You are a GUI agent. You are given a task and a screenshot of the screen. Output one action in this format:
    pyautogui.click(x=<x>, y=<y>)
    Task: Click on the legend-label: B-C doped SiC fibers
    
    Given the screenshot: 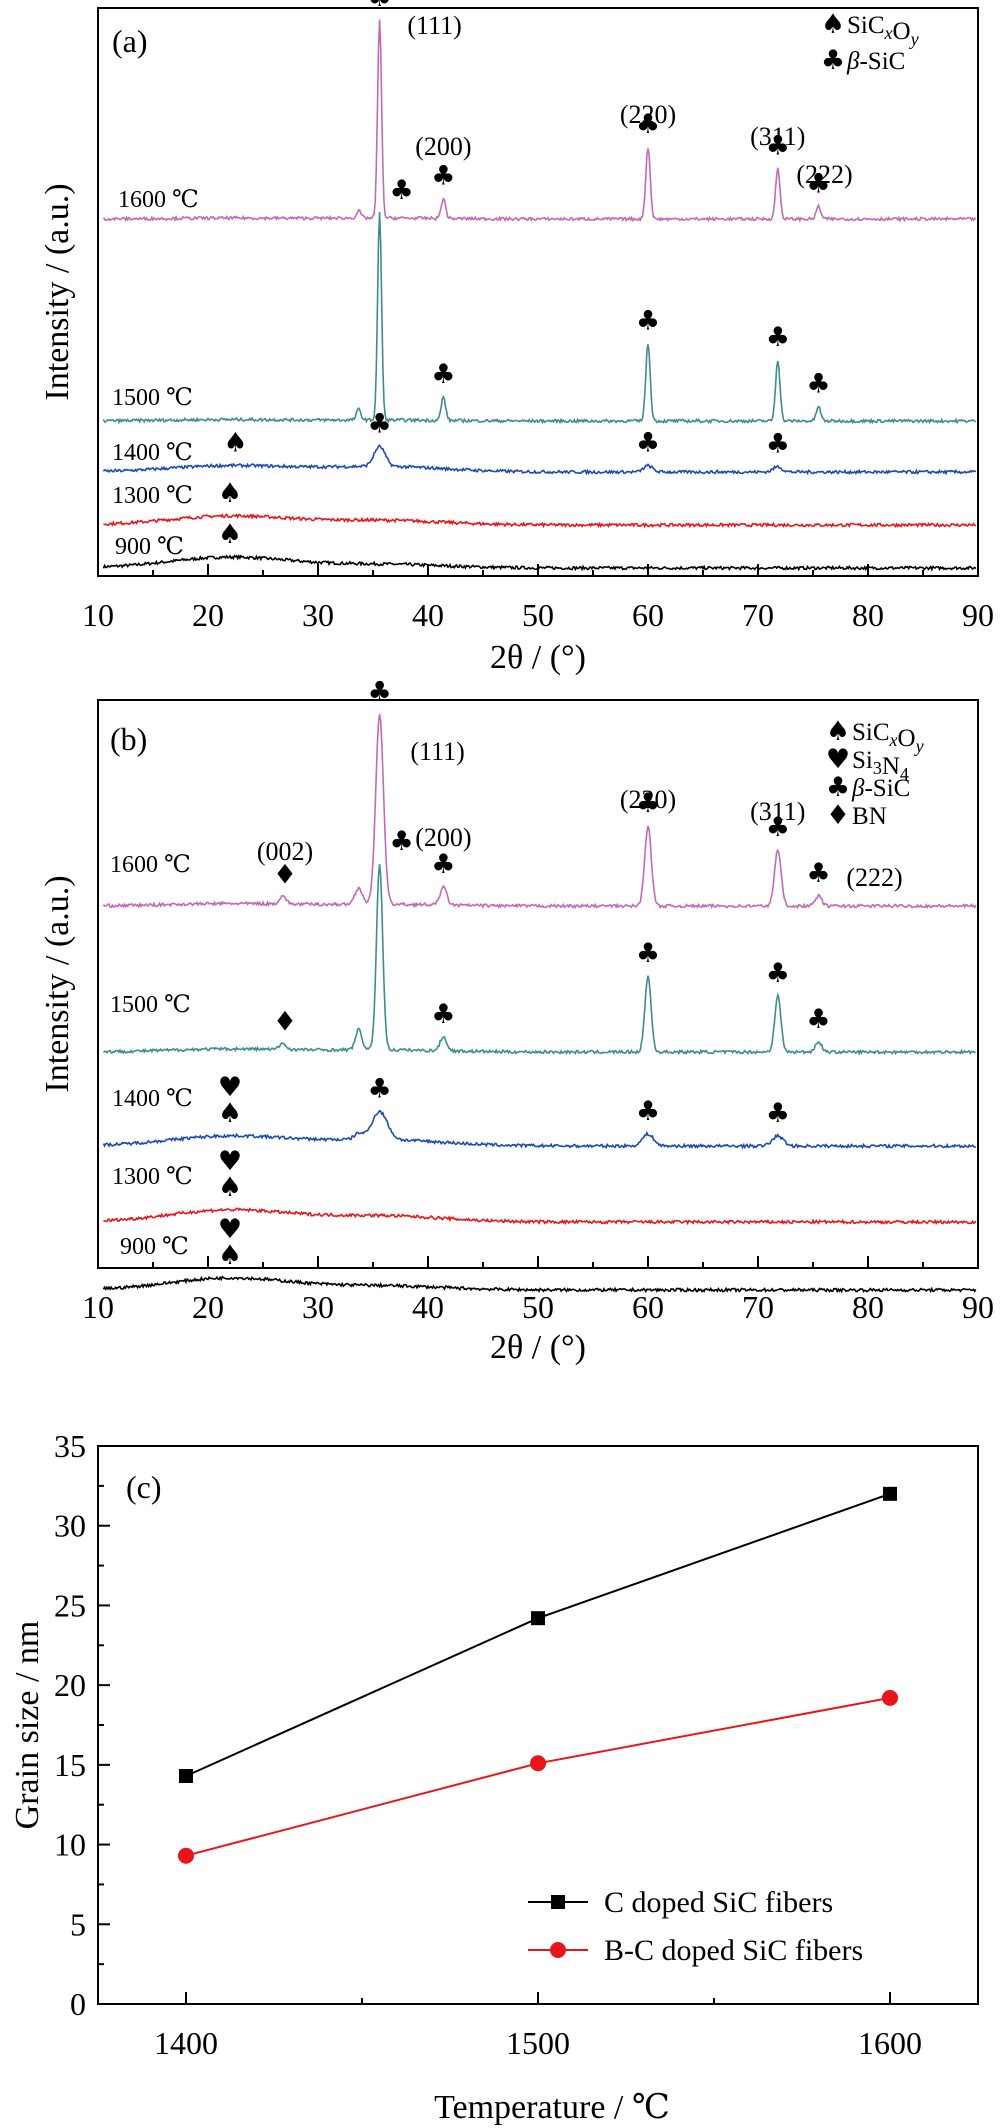 What is the action you would take?
    pyautogui.click(x=733, y=1950)
    